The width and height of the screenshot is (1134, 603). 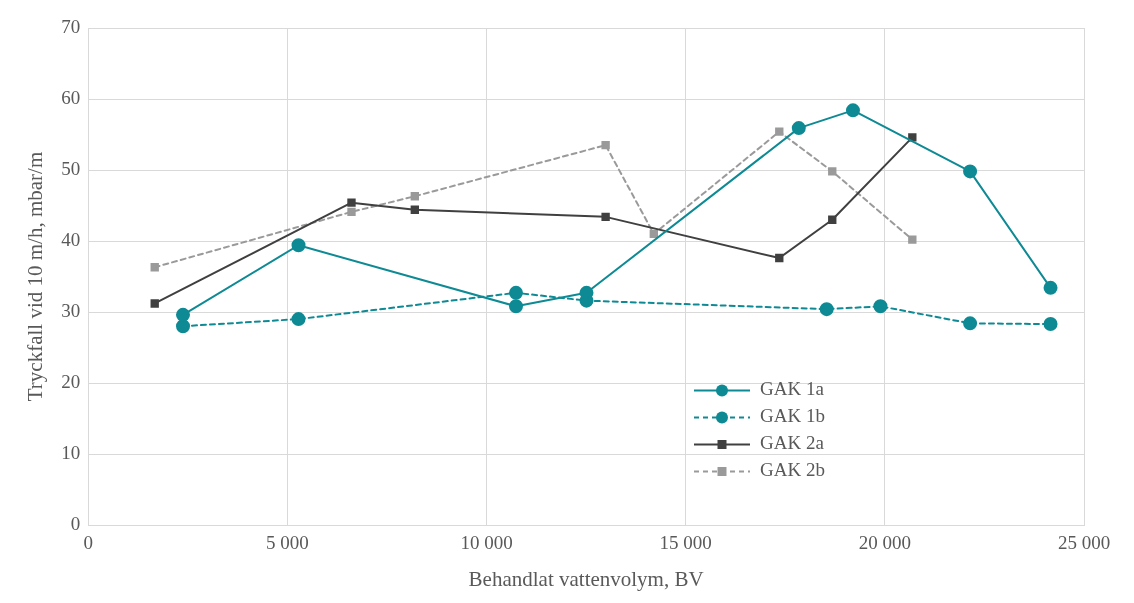 I want to click on y-tick-label: 40, so click(x=71, y=239).